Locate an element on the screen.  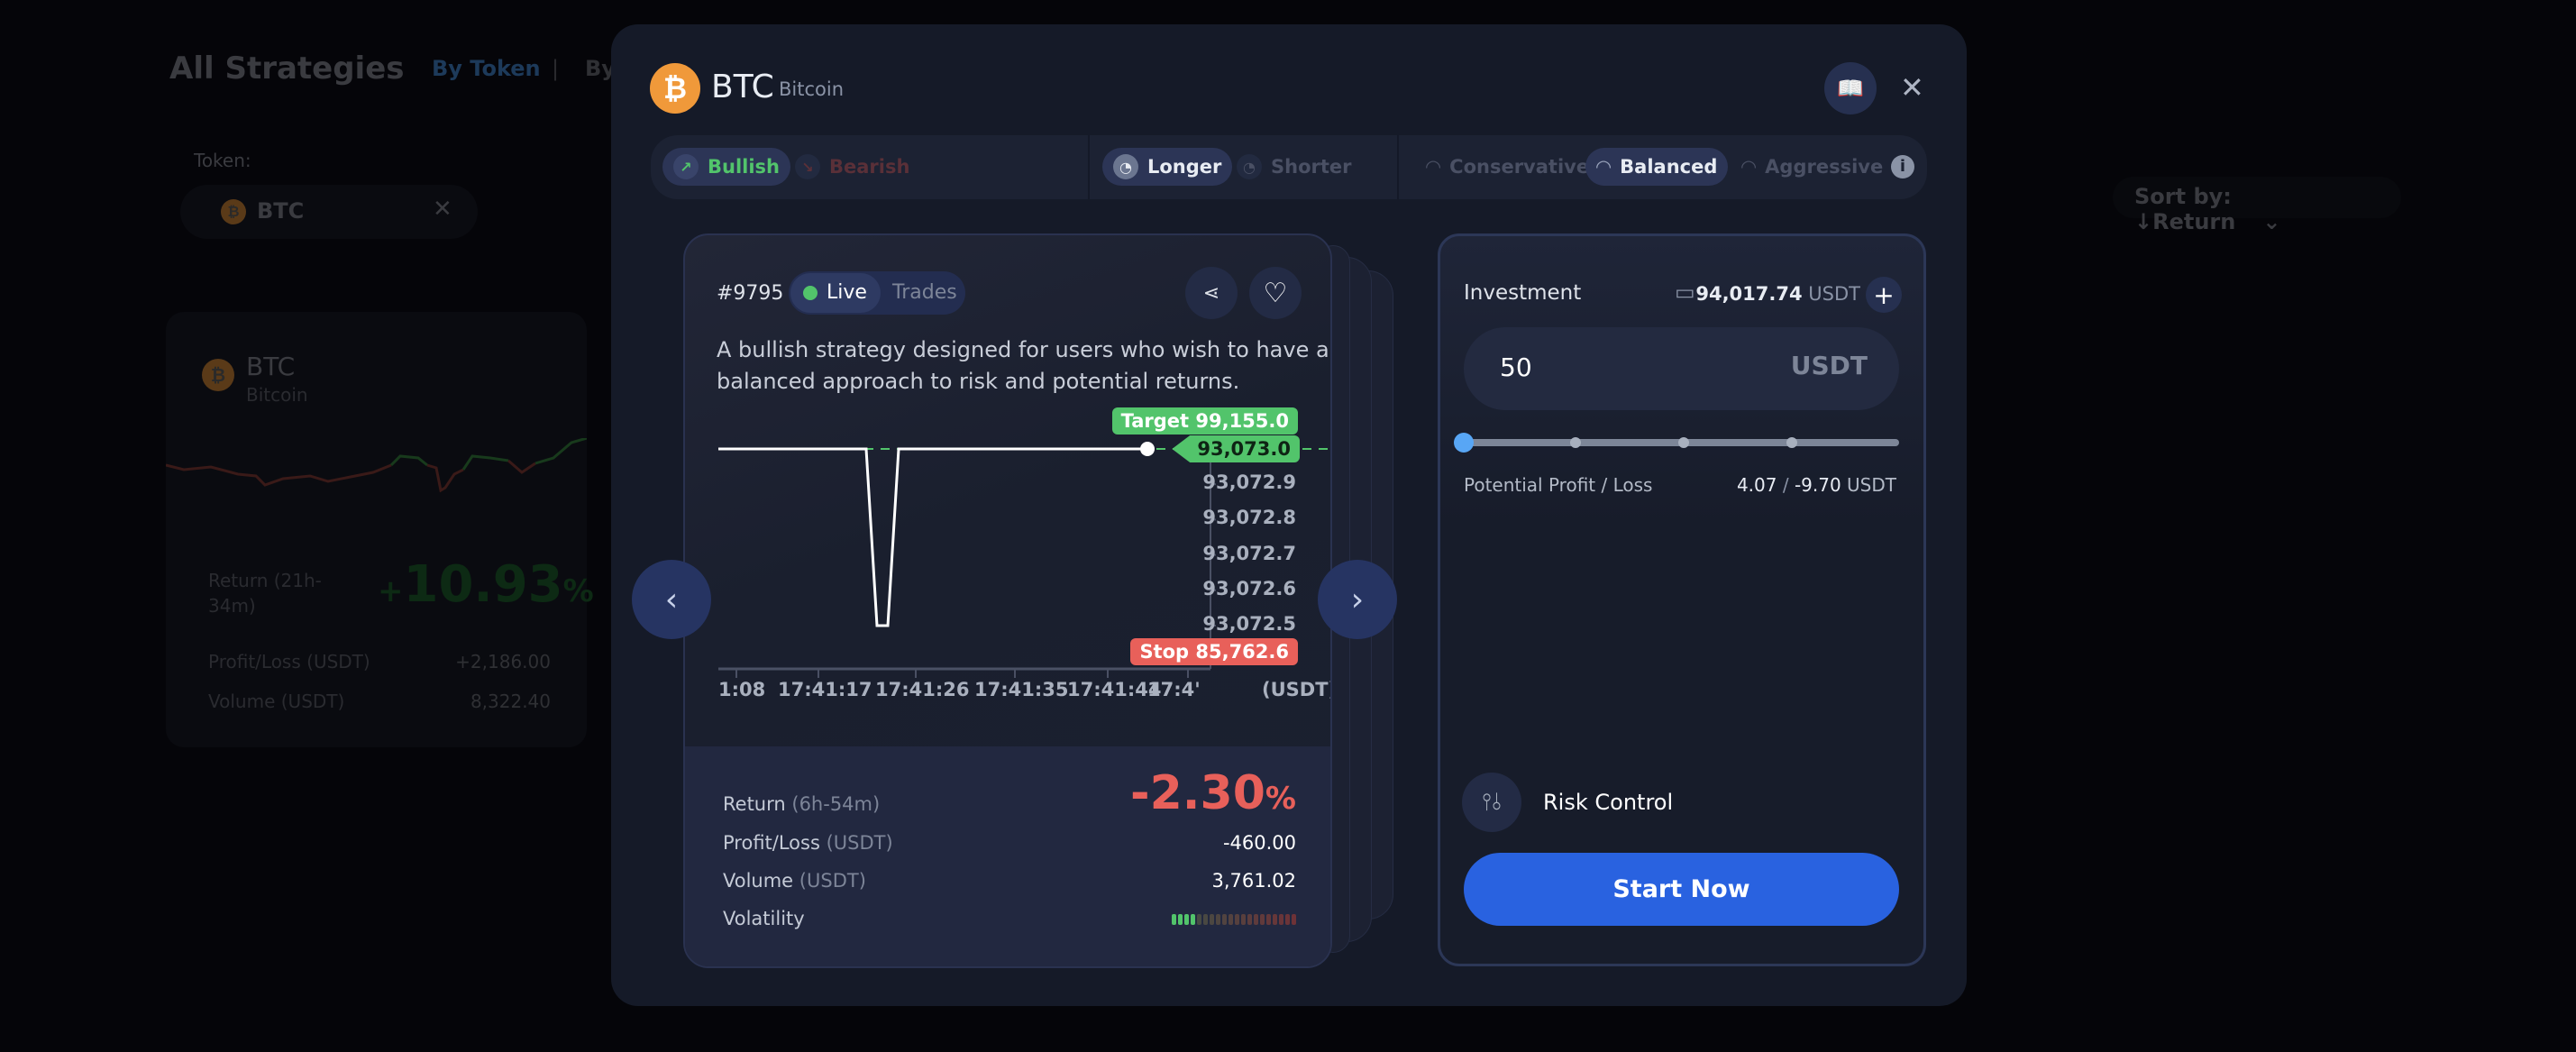
x-tick-label: 17:41:35 is located at coordinates (1021, 689).